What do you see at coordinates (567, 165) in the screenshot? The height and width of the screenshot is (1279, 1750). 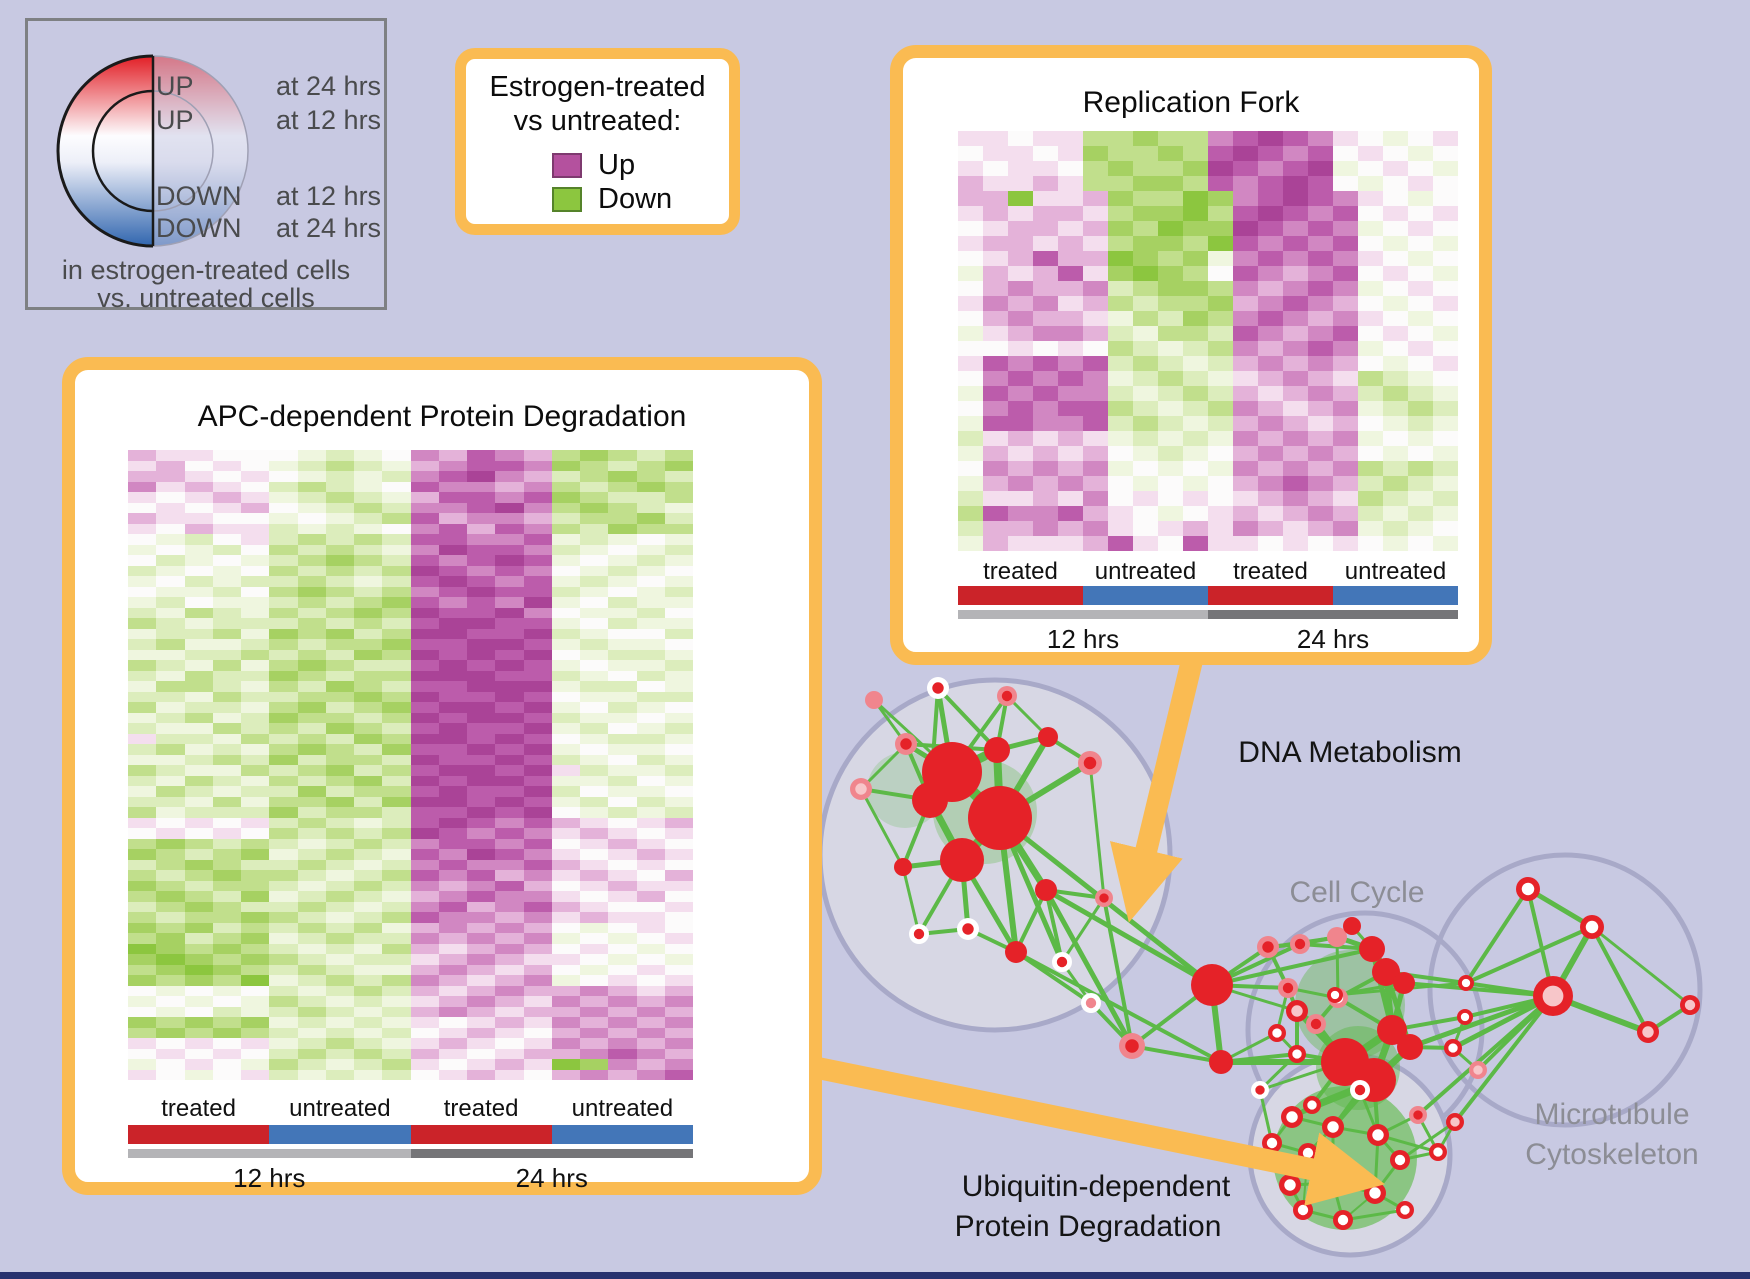 I see `up-color-swatch` at bounding box center [567, 165].